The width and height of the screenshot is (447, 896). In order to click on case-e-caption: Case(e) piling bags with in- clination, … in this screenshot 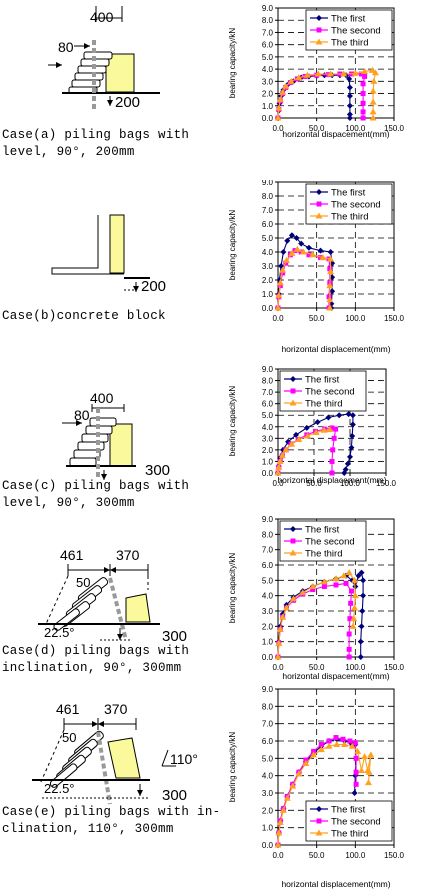, I will do `click(111, 821)`.